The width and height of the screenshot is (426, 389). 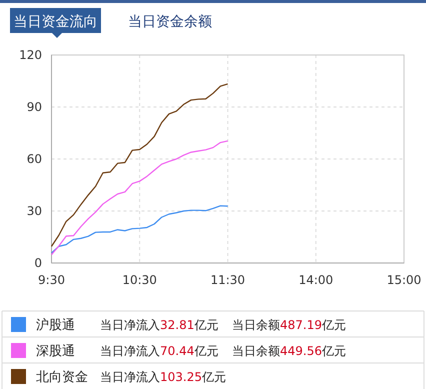 I want to click on y-tick-label: 60, so click(x=34, y=159).